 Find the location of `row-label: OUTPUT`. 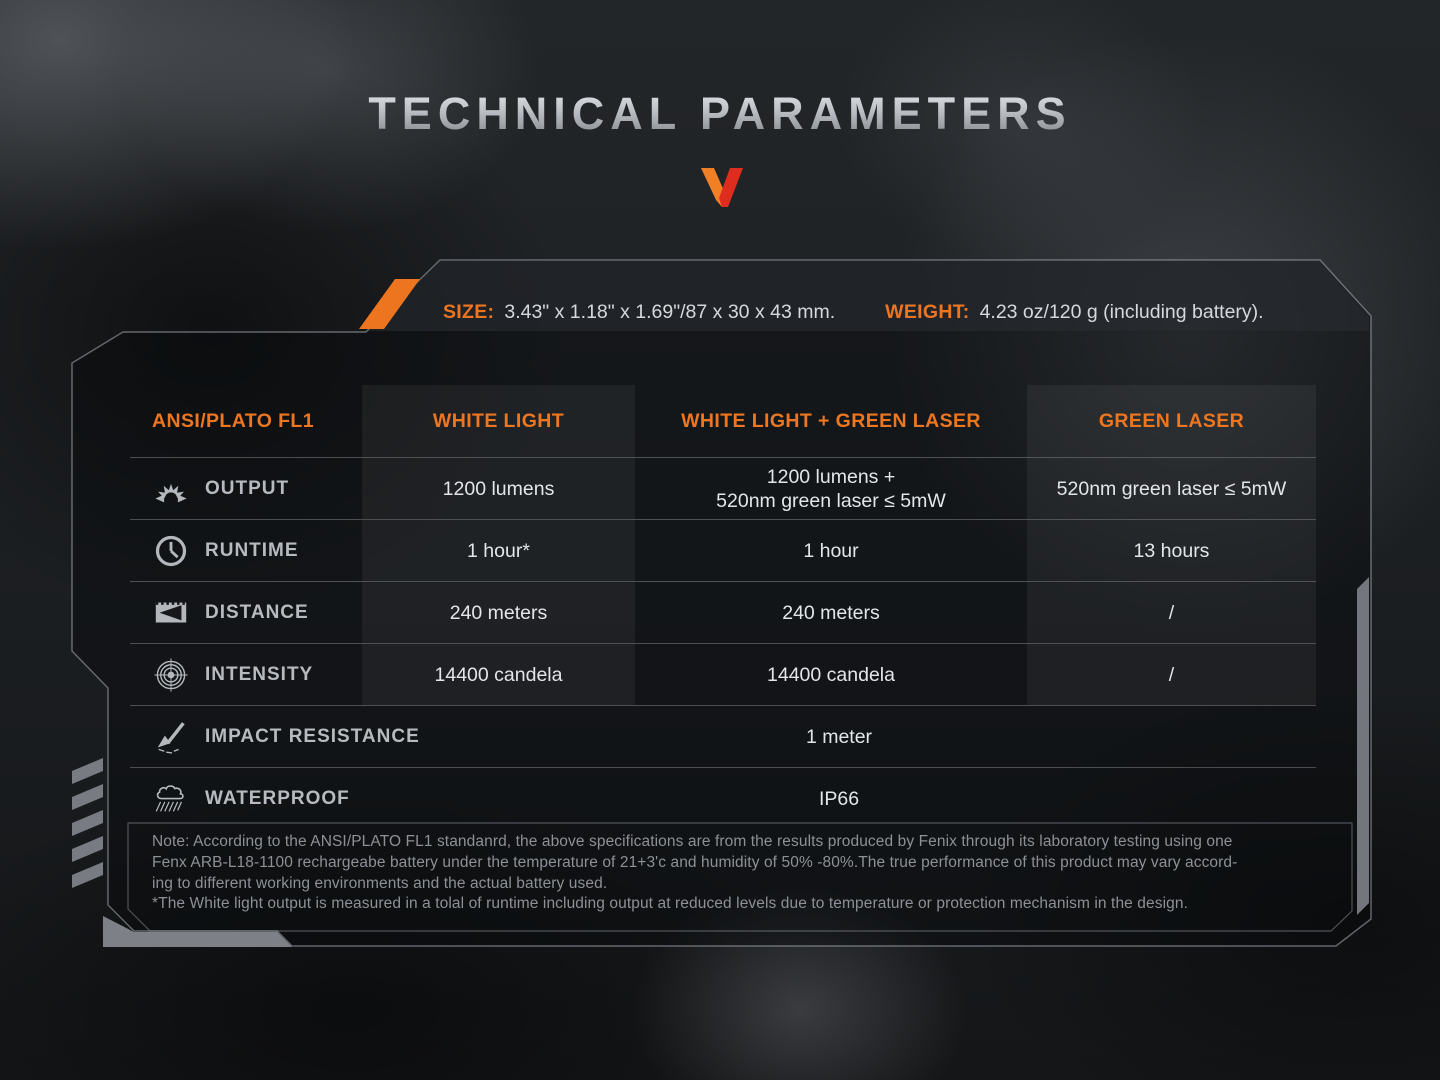

row-label: OUTPUT is located at coordinates (247, 488).